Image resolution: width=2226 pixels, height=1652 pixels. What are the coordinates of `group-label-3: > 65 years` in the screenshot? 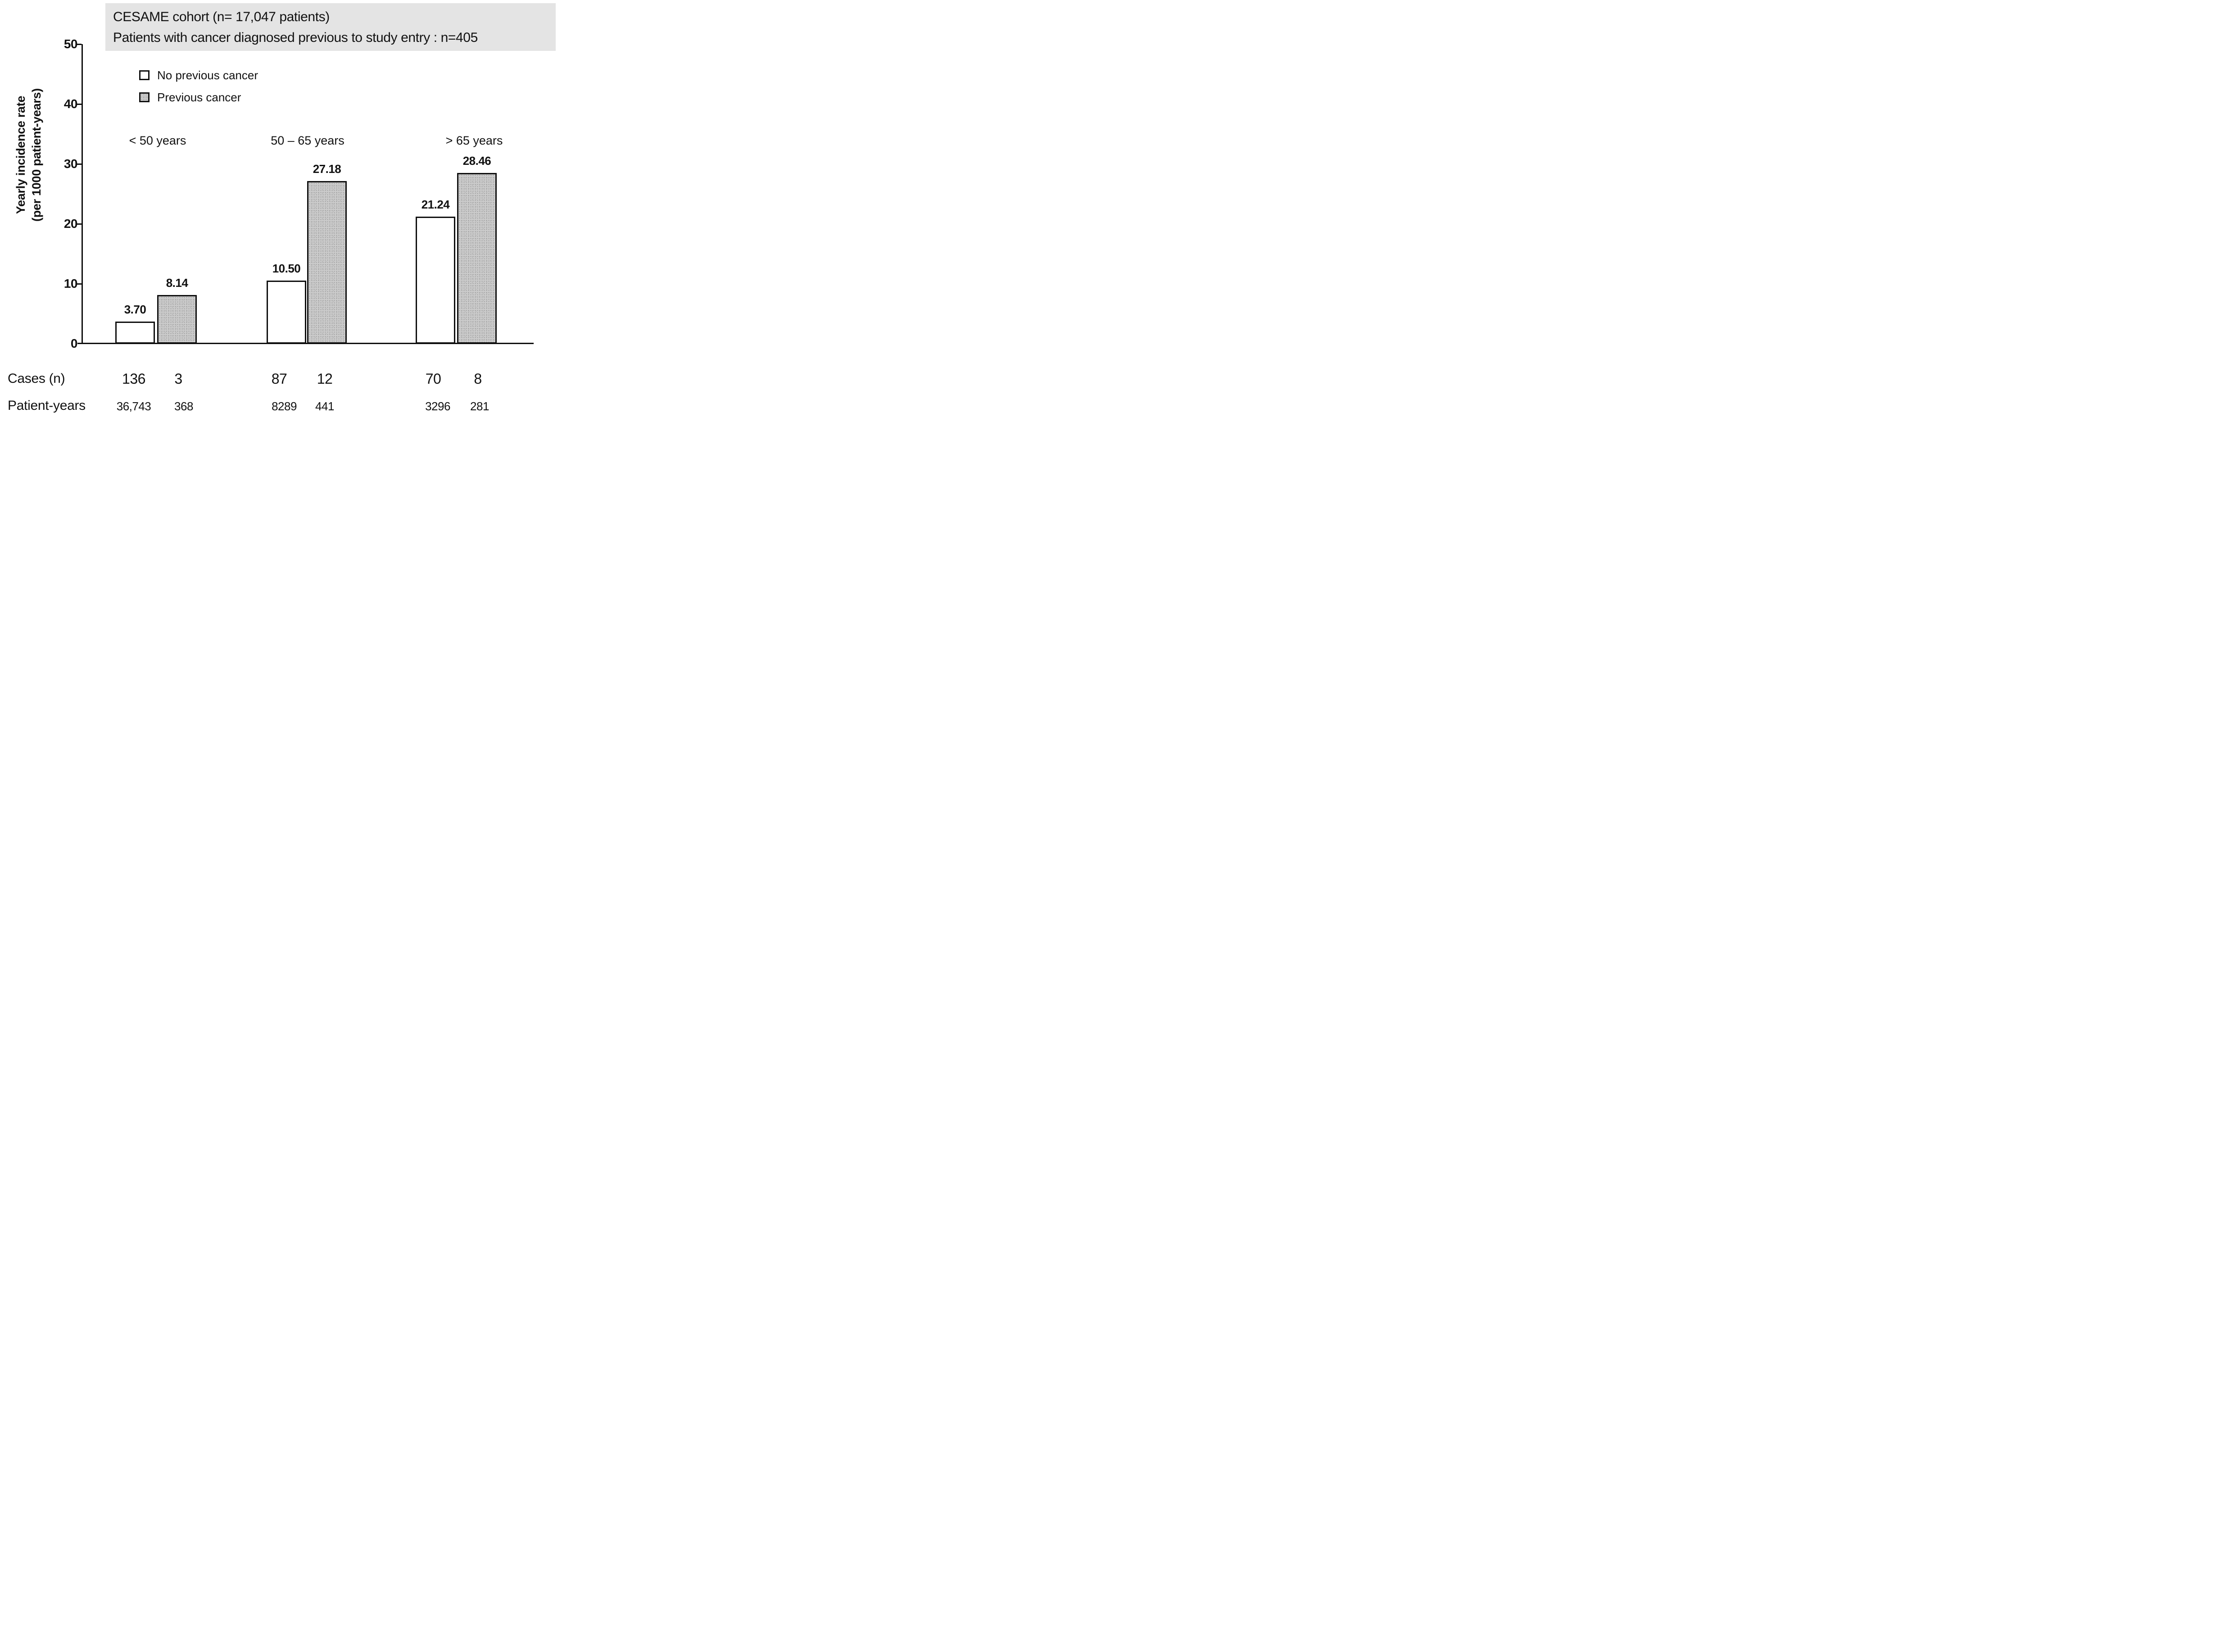 It's located at (474, 140).